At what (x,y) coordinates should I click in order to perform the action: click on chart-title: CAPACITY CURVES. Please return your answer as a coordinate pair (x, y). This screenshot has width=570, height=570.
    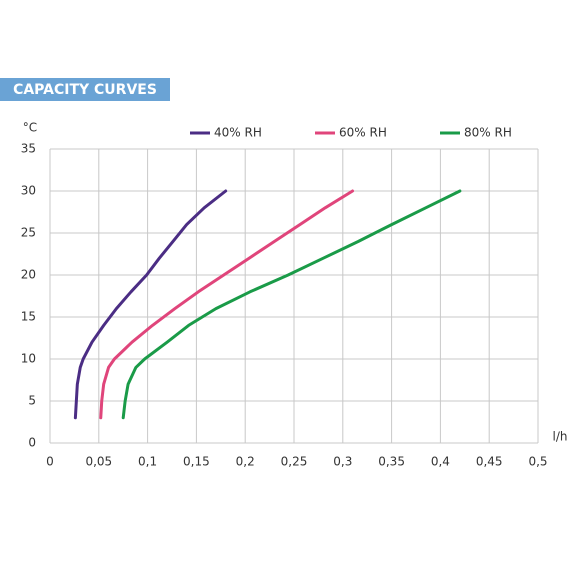
    Looking at the image, I should click on (85, 90).